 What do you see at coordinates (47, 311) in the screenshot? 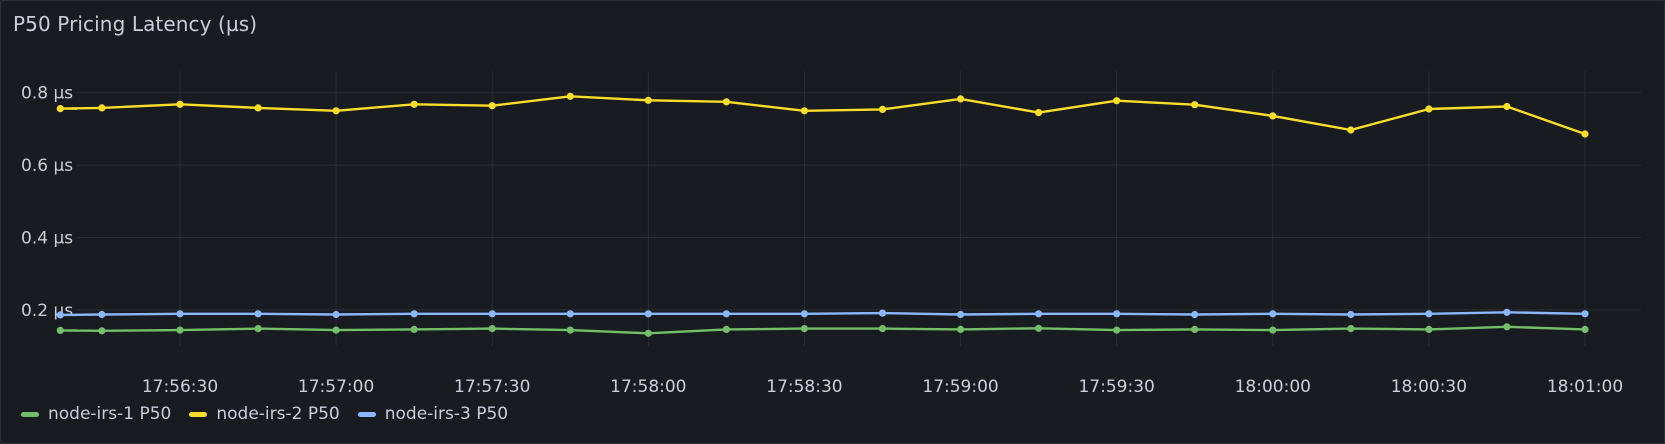
I see `y-tick-label: 0.2 µs` at bounding box center [47, 311].